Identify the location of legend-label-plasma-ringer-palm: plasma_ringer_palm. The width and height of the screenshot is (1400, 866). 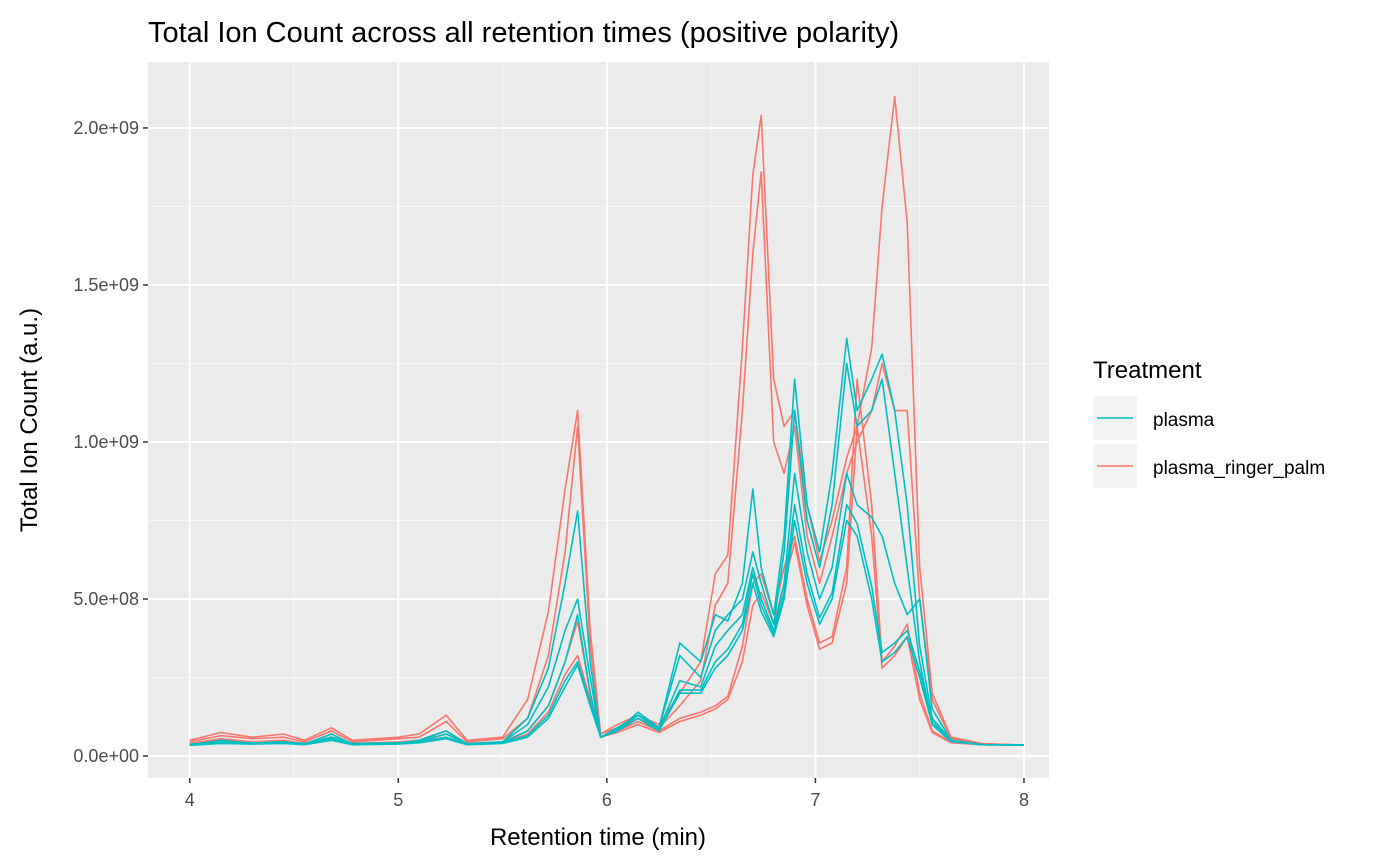
(1239, 468).